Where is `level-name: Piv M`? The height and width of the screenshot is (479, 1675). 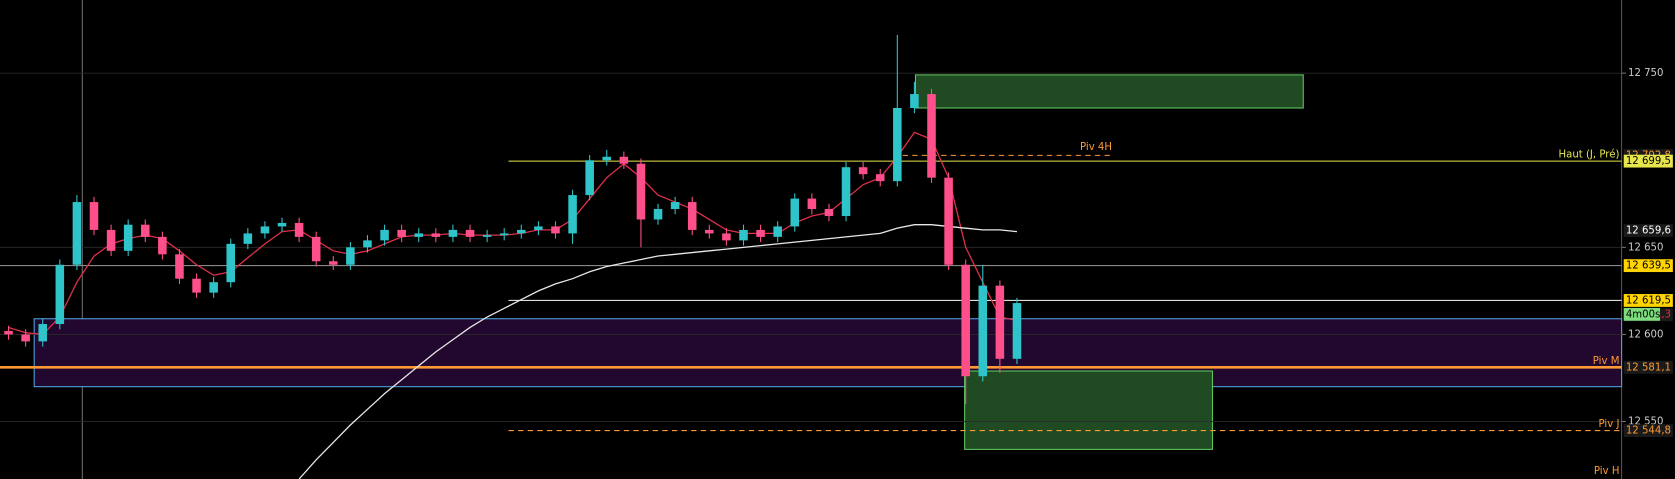 level-name: Piv M is located at coordinates (1606, 361).